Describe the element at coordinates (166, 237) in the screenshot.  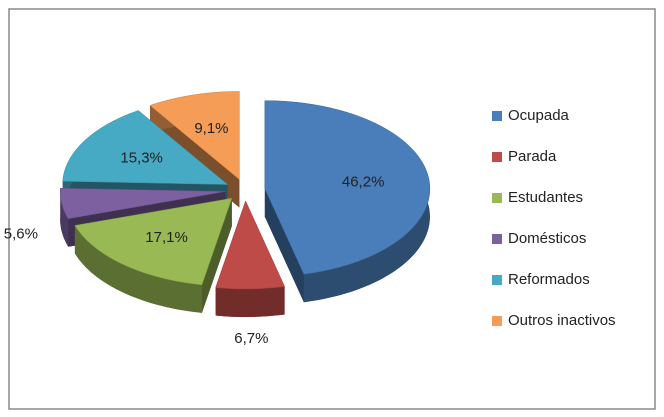
I see `data-label: 17,1%` at that location.